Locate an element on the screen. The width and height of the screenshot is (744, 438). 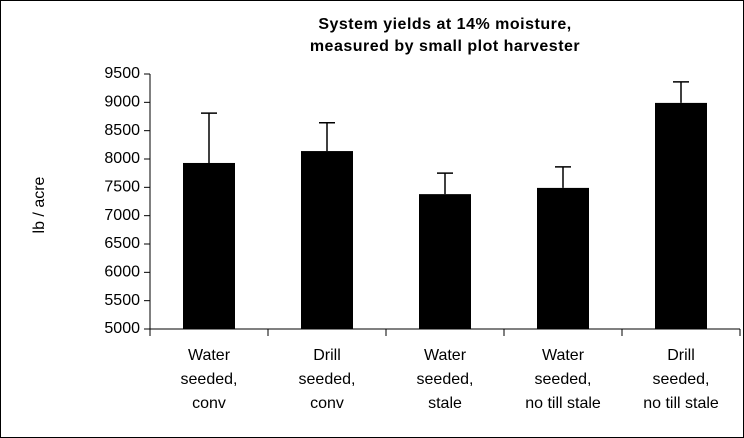
y-tick-label: 5500 is located at coordinates (122, 300).